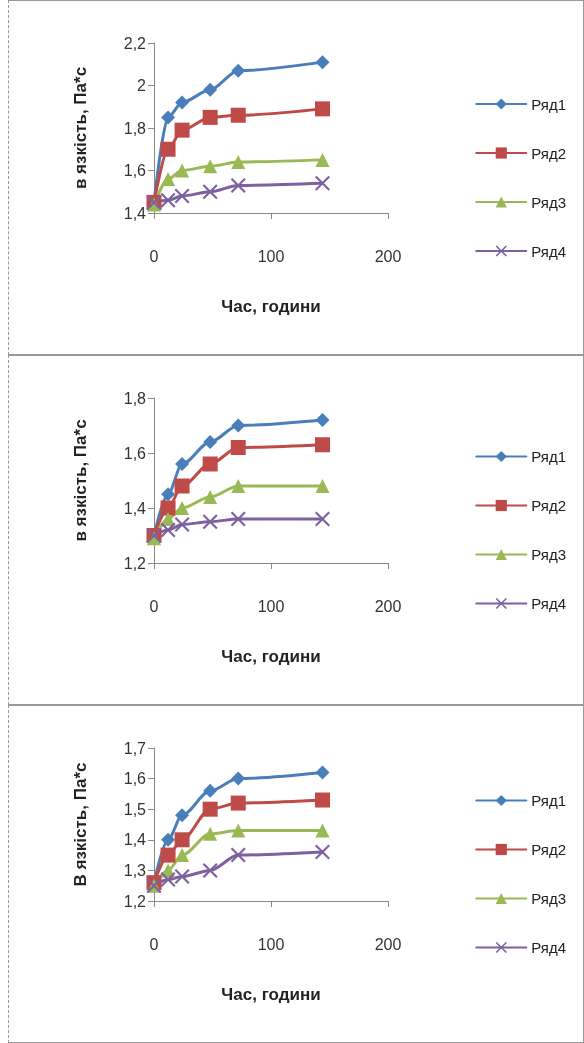 The image size is (584, 1043). What do you see at coordinates (135, 870) in the screenshot?
I see `y-tick-label: 1,3` at bounding box center [135, 870].